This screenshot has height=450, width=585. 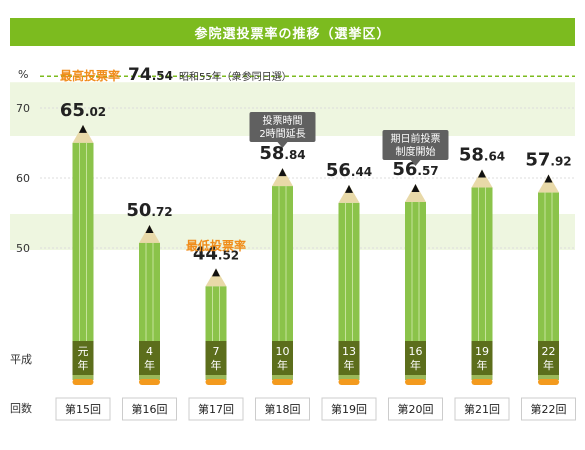 I want to click on category-label: 第21回, so click(x=482, y=409).